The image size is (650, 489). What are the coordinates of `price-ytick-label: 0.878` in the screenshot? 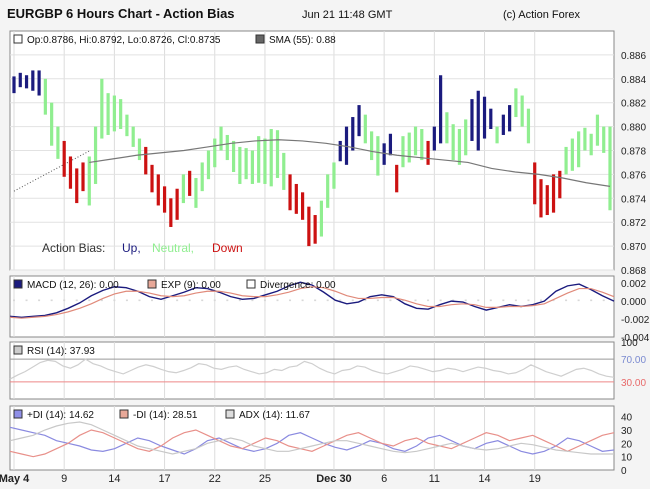 It's located at (633, 152).